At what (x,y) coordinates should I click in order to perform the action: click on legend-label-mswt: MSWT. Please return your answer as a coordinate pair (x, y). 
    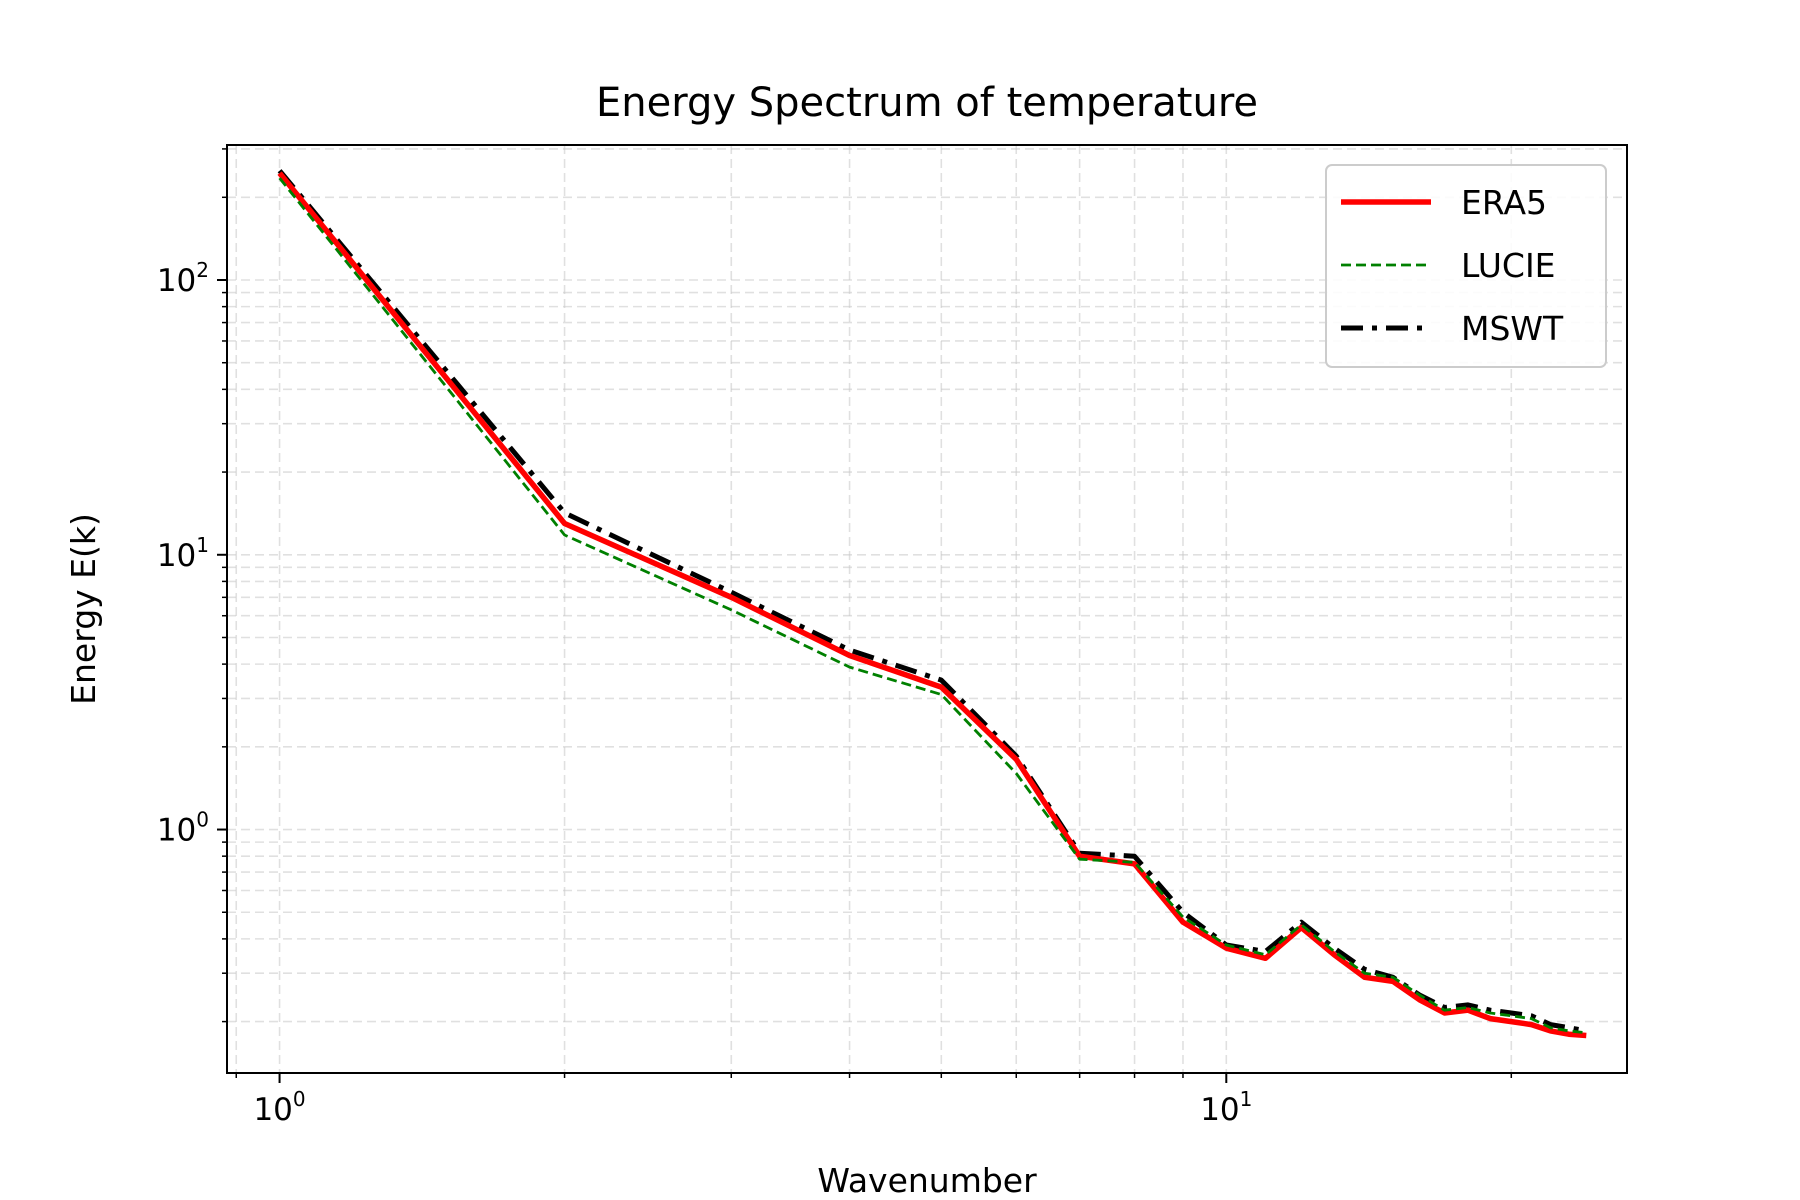
    Looking at the image, I should click on (1512, 328).